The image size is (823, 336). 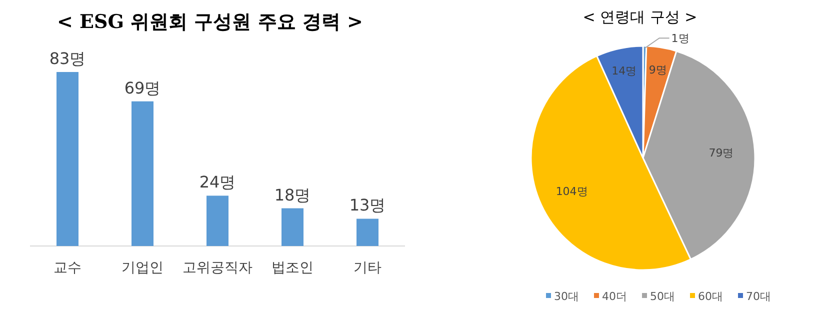 What do you see at coordinates (640, 17) in the screenshot?
I see `chart-title: < 연령대 구성 >` at bounding box center [640, 17].